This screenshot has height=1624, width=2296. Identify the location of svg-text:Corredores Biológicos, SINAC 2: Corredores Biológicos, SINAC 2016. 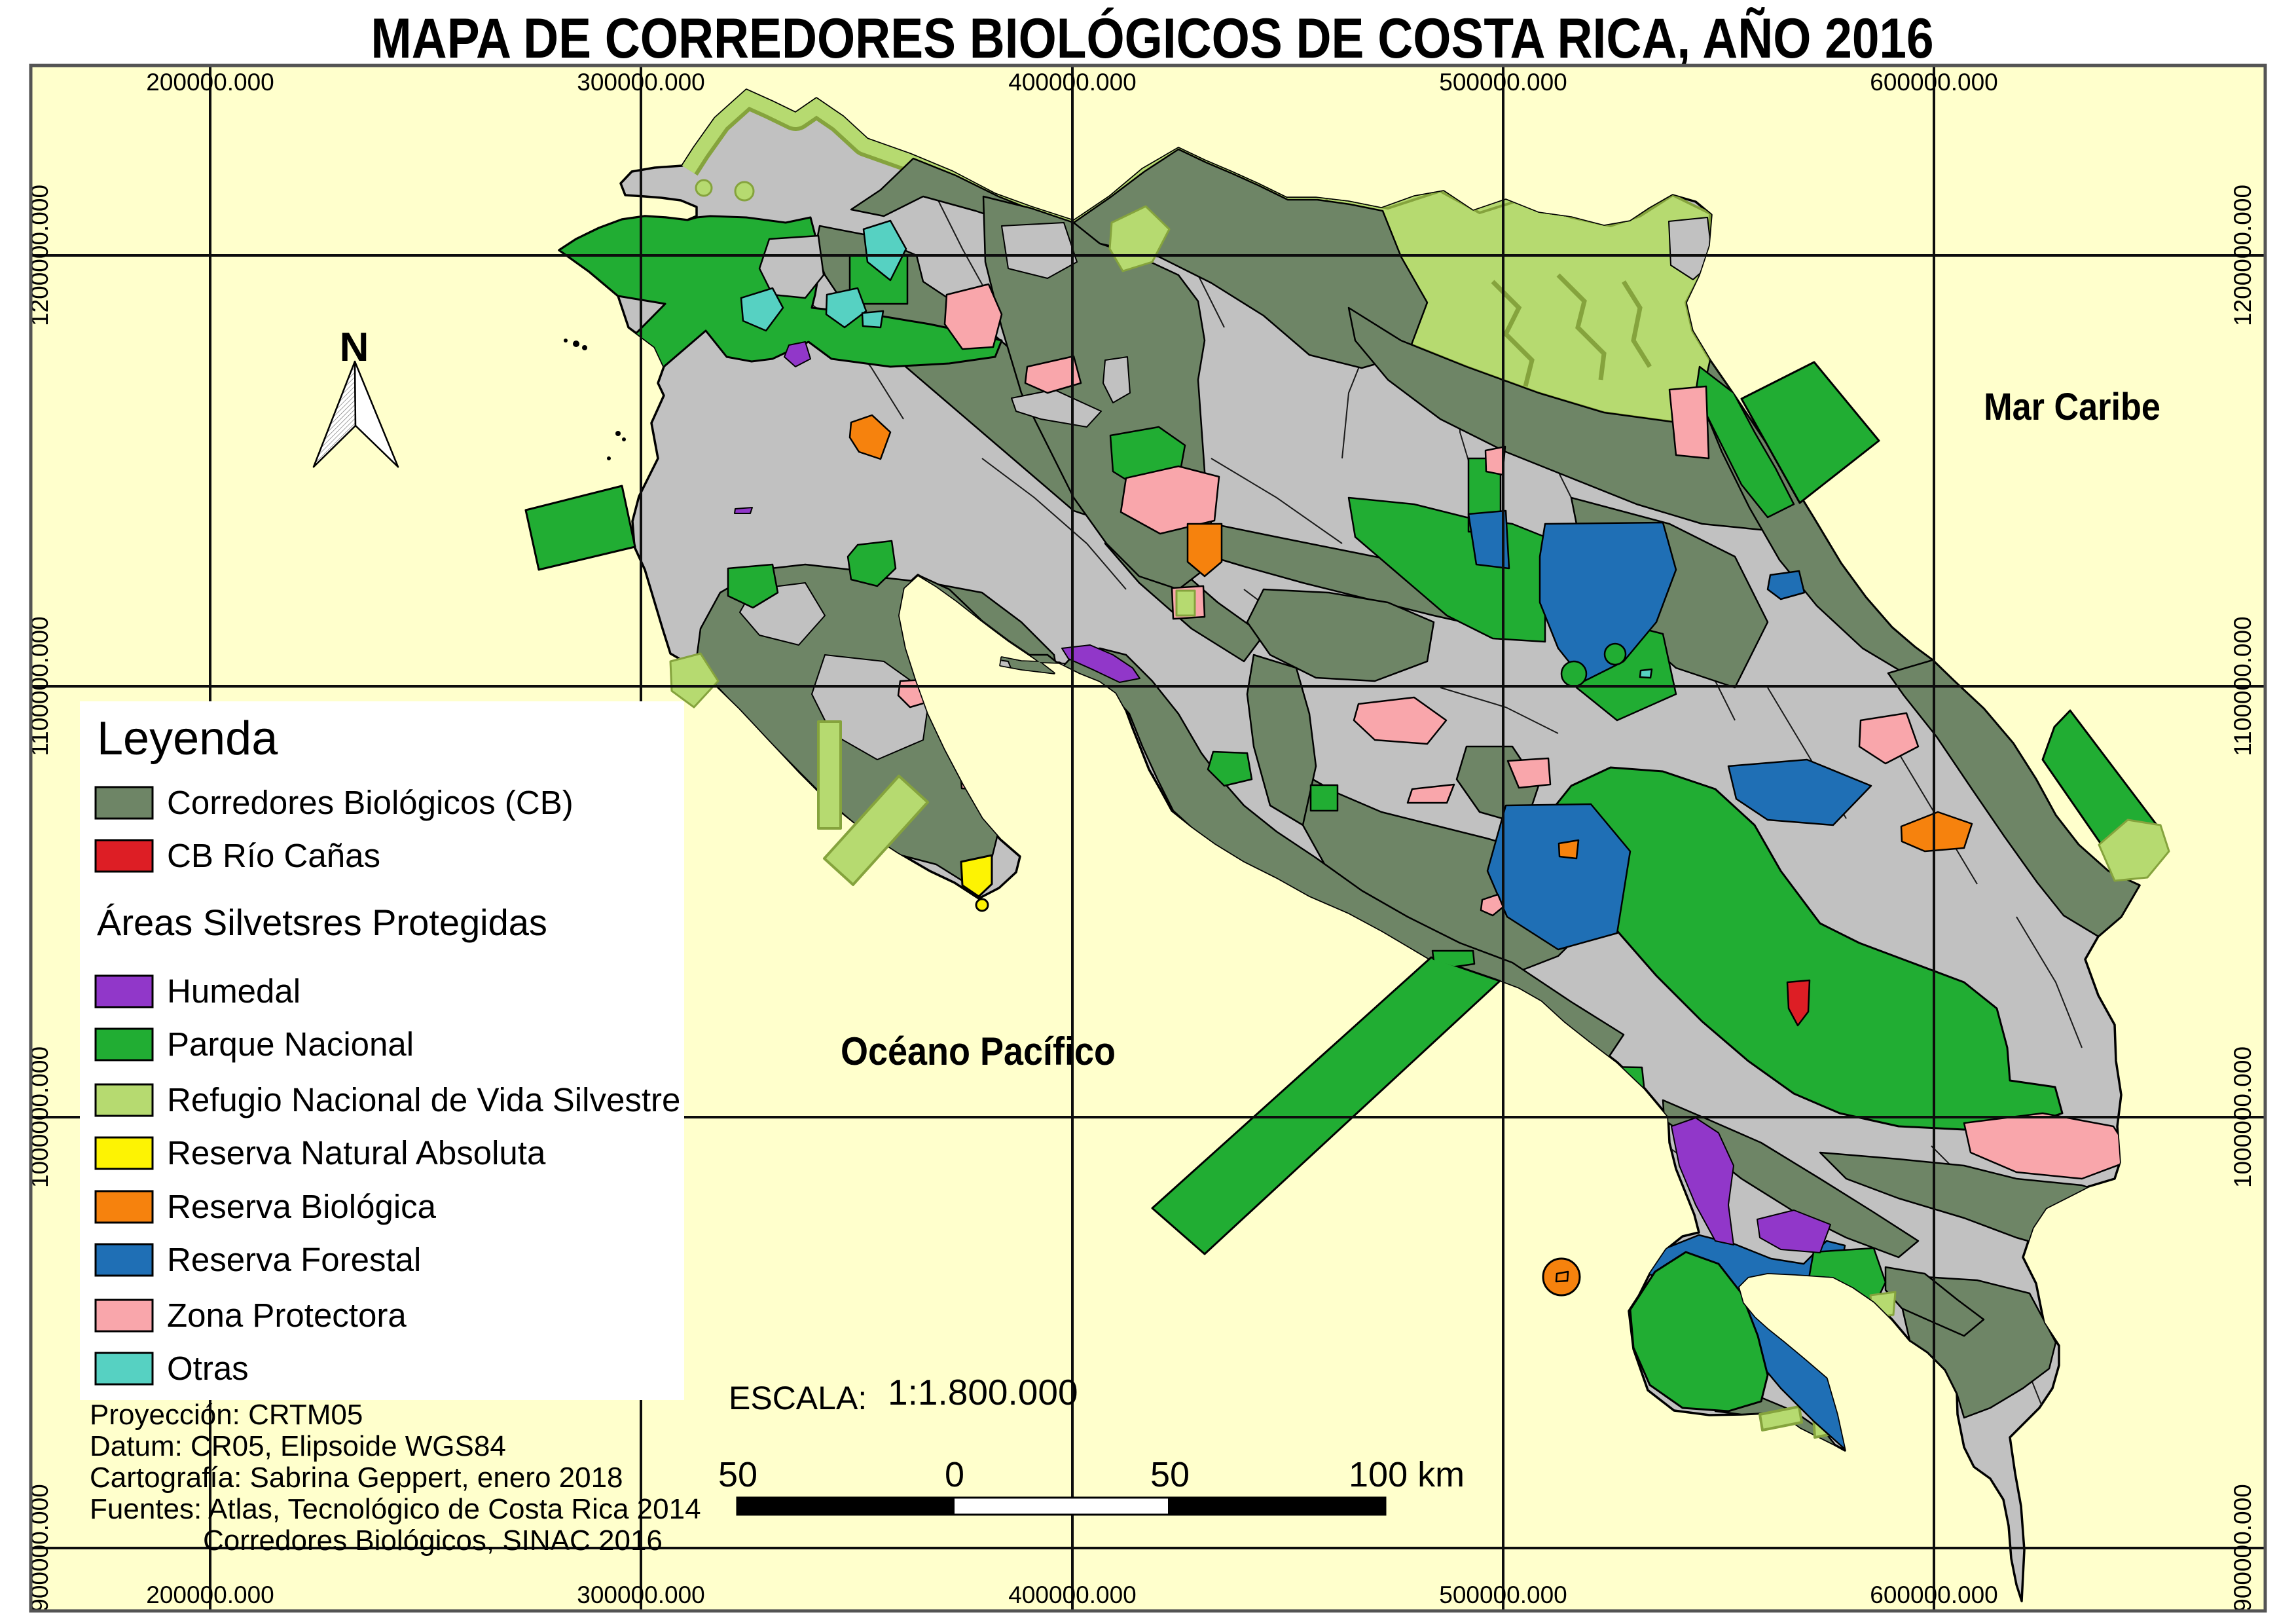
(433, 1540).